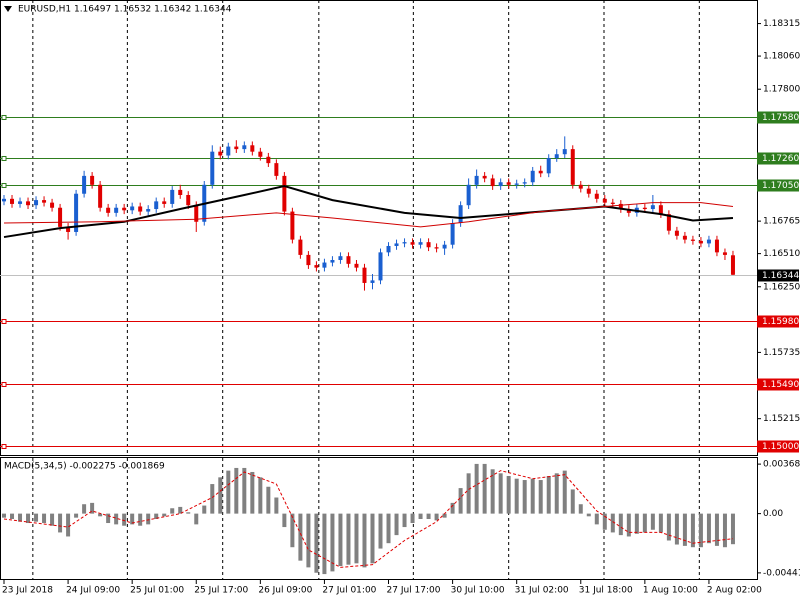 This screenshot has height=600, width=800. Describe the element at coordinates (780, 322) in the screenshot. I see `level-label: 1.15980` at that location.